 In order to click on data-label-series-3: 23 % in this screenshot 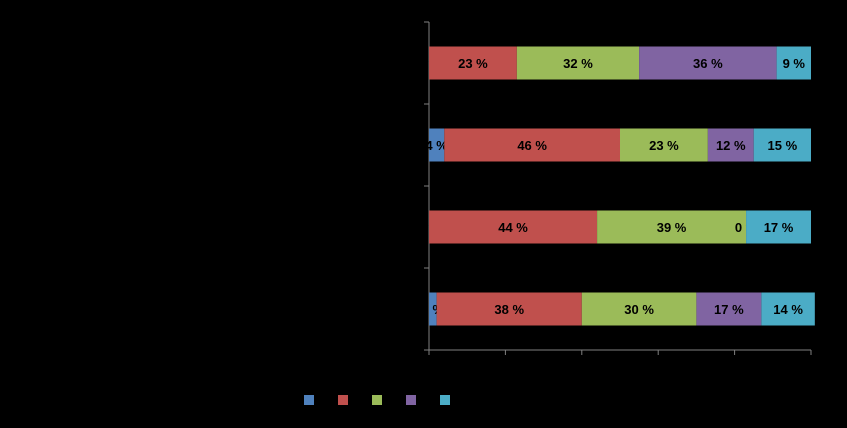, I will do `click(664, 145)`.